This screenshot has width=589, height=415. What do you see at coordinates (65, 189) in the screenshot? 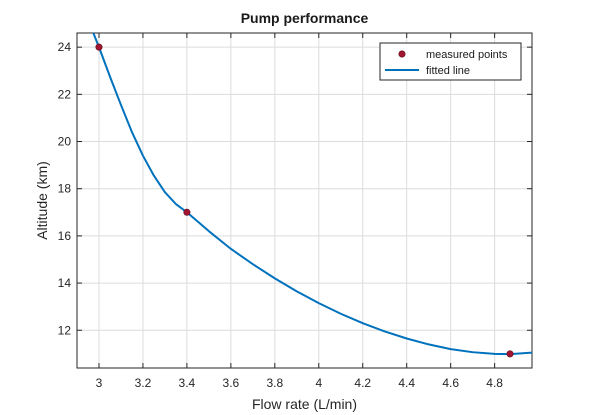
I see `y-tick-label: 18` at bounding box center [65, 189].